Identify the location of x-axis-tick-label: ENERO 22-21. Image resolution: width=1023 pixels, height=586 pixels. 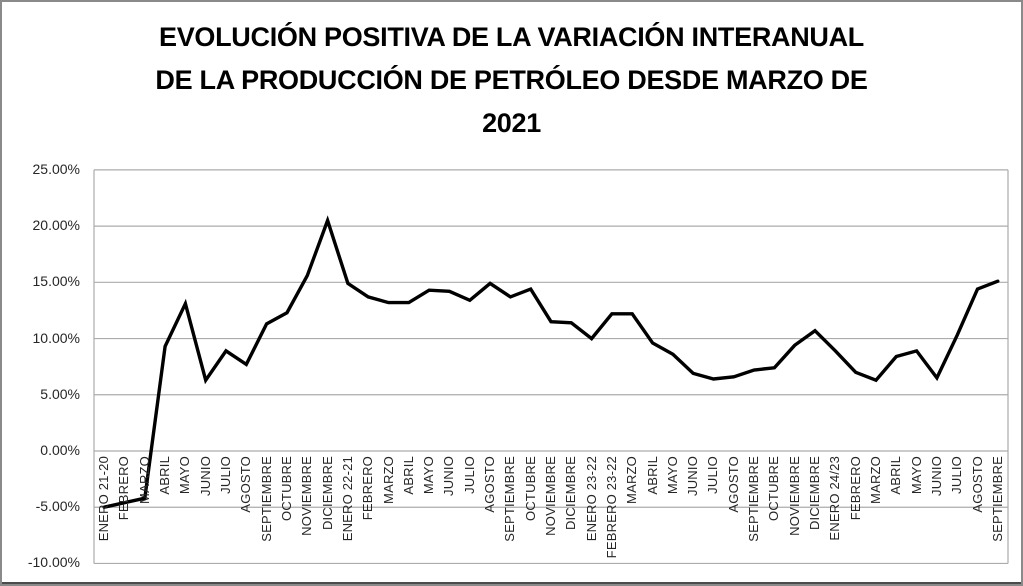
(347, 499).